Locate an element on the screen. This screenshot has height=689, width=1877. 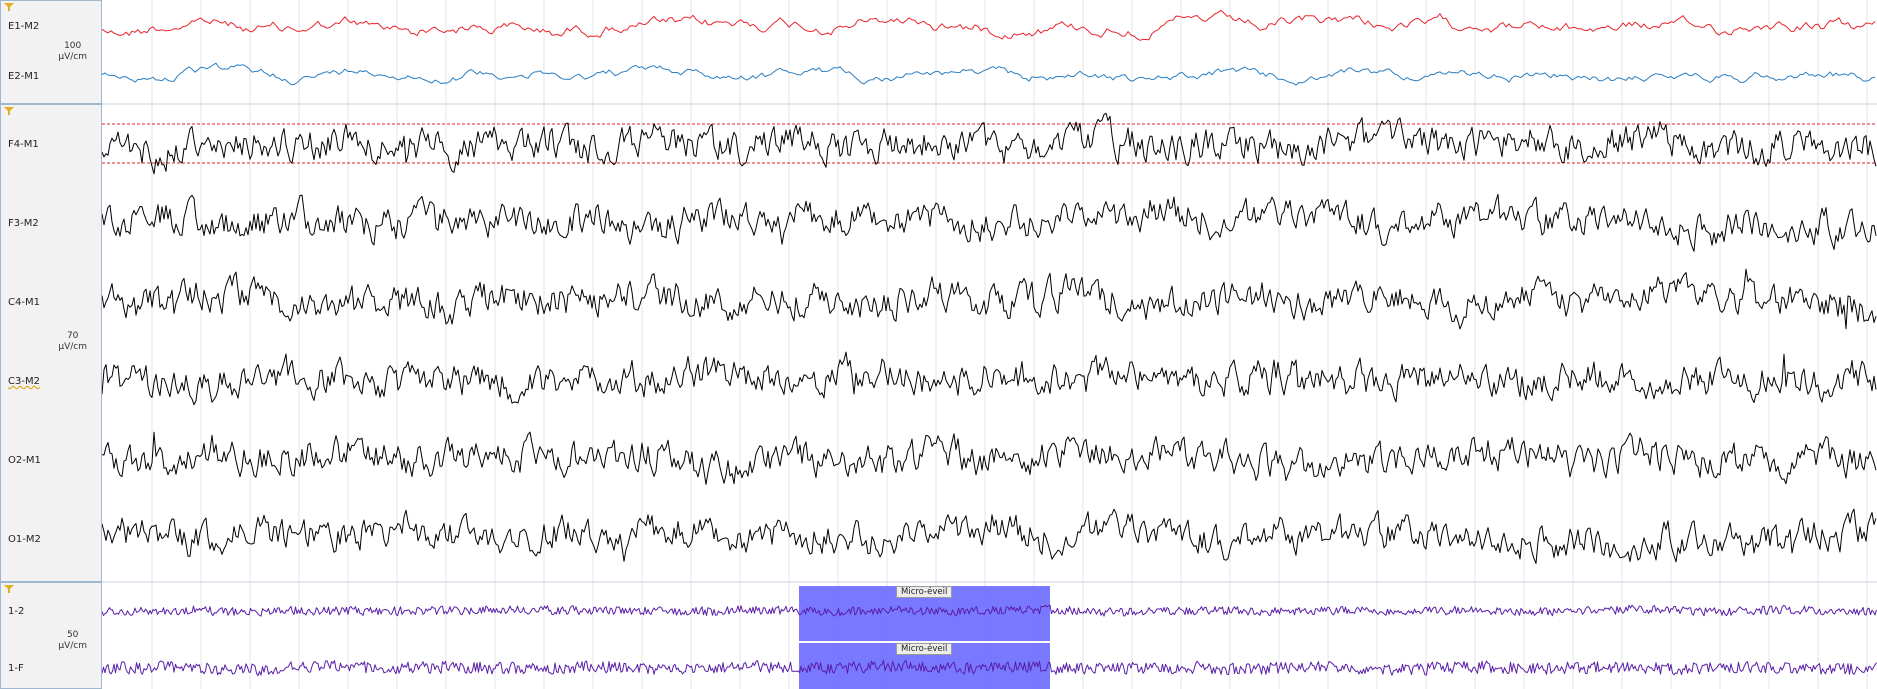
channel-label-e1-m2: E1-M2 is located at coordinates (24, 26).